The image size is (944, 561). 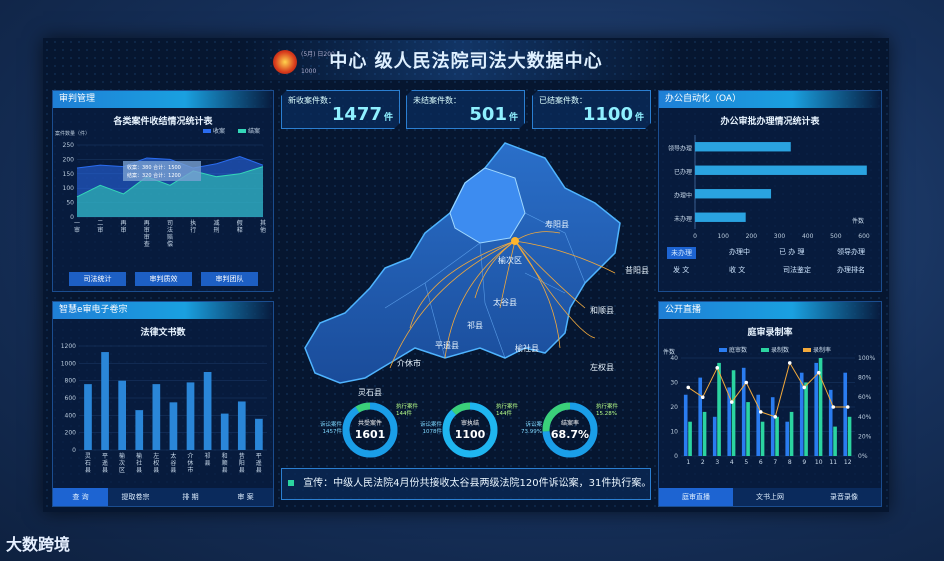 What do you see at coordinates (851, 252) in the screenshot?
I see `oa-btn-leader: 领导办理` at bounding box center [851, 252].